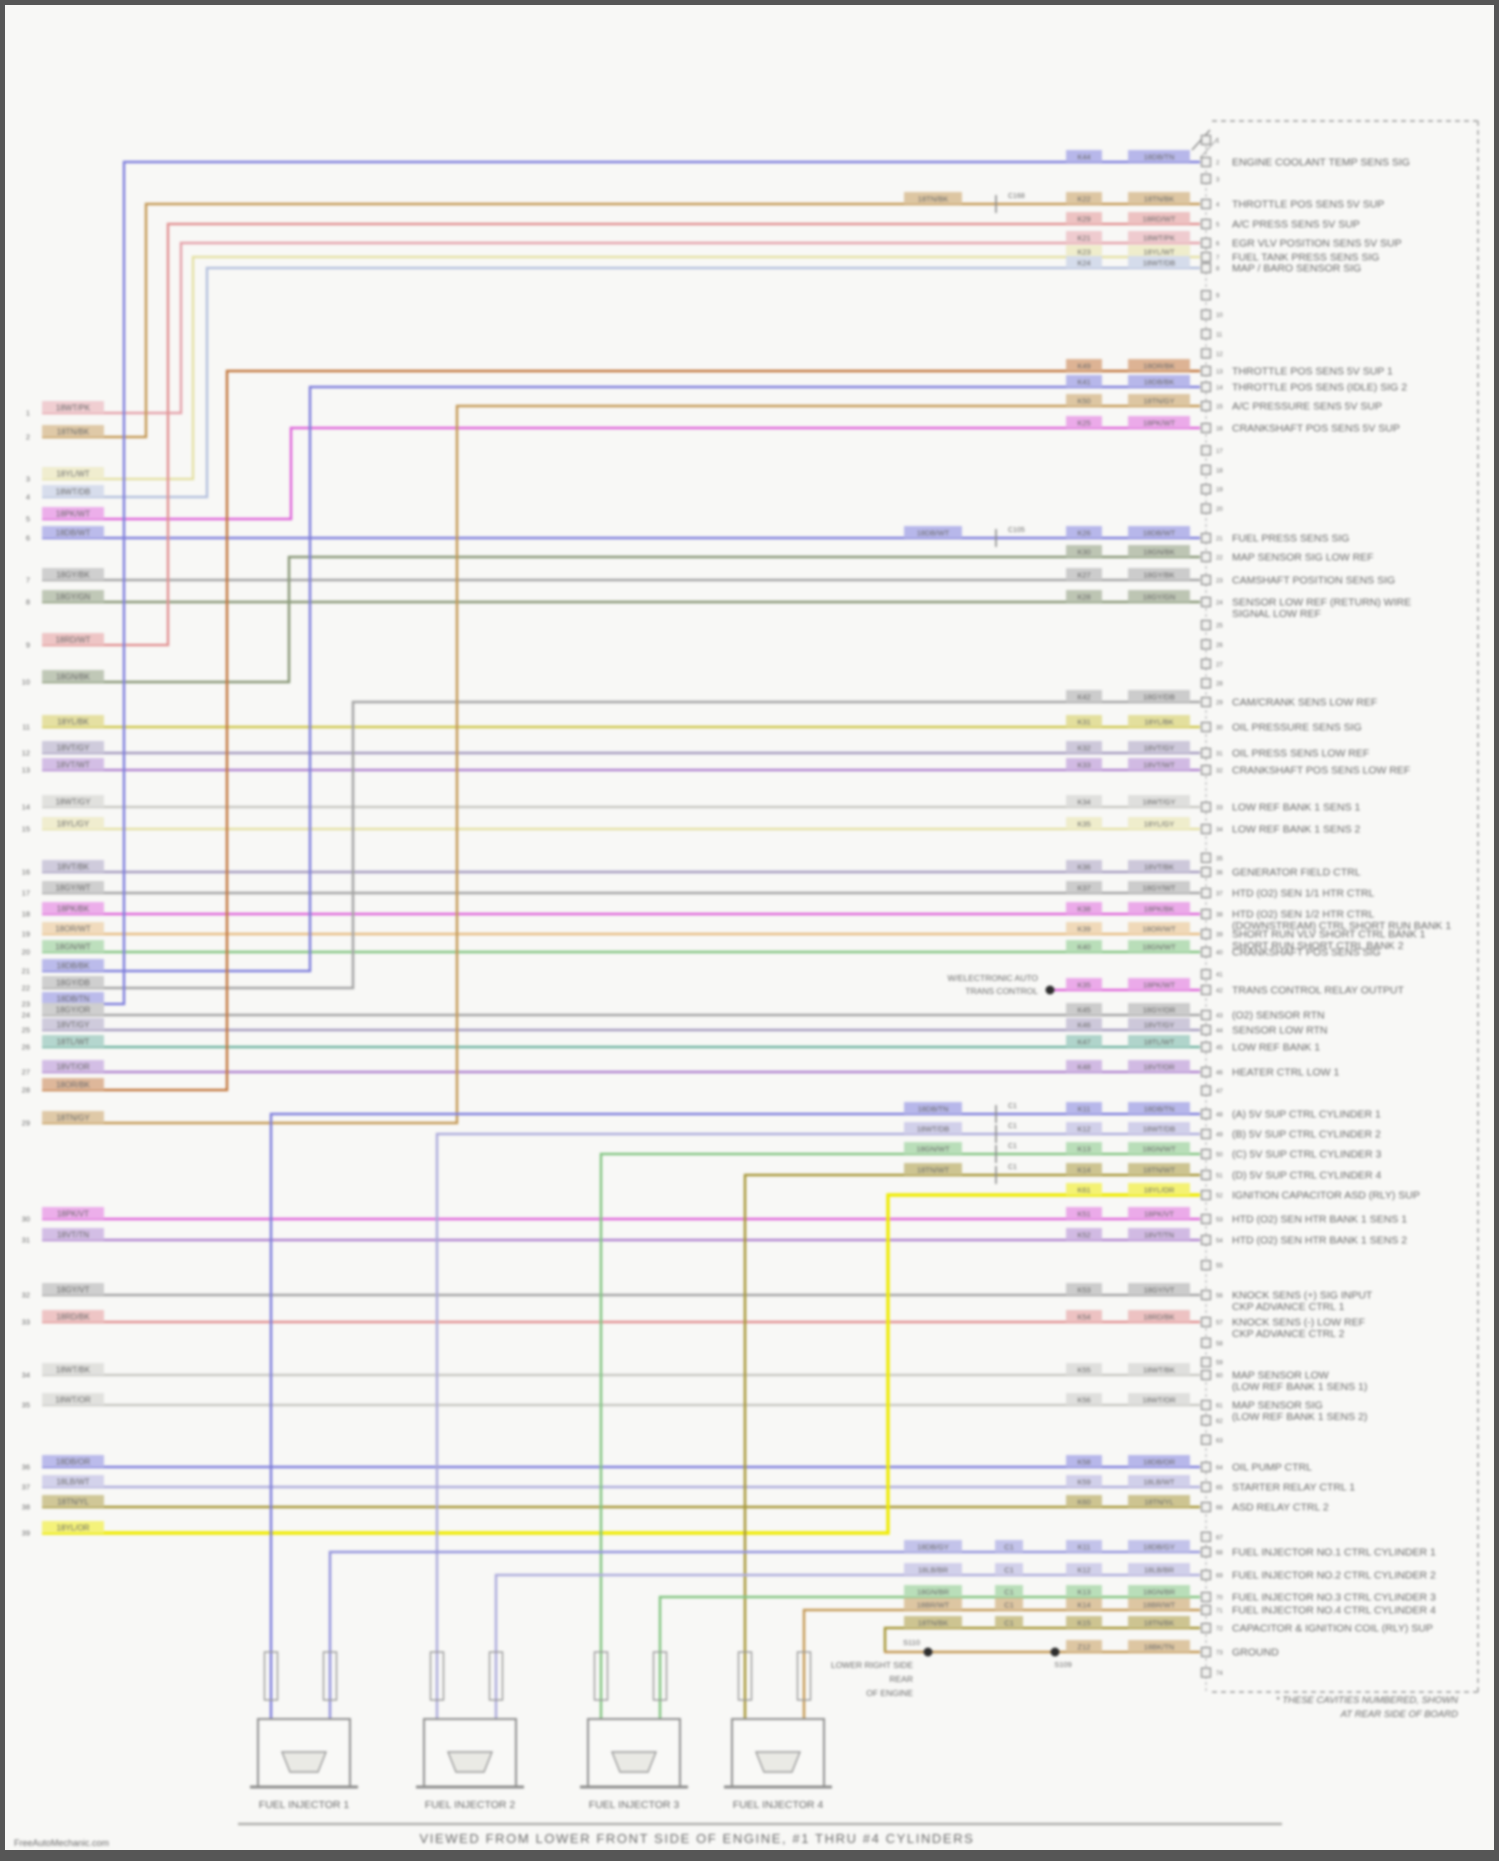 Image resolution: width=1499 pixels, height=1861 pixels. What do you see at coordinates (1209, 148) in the screenshot?
I see `connector-corner-tick2` at bounding box center [1209, 148].